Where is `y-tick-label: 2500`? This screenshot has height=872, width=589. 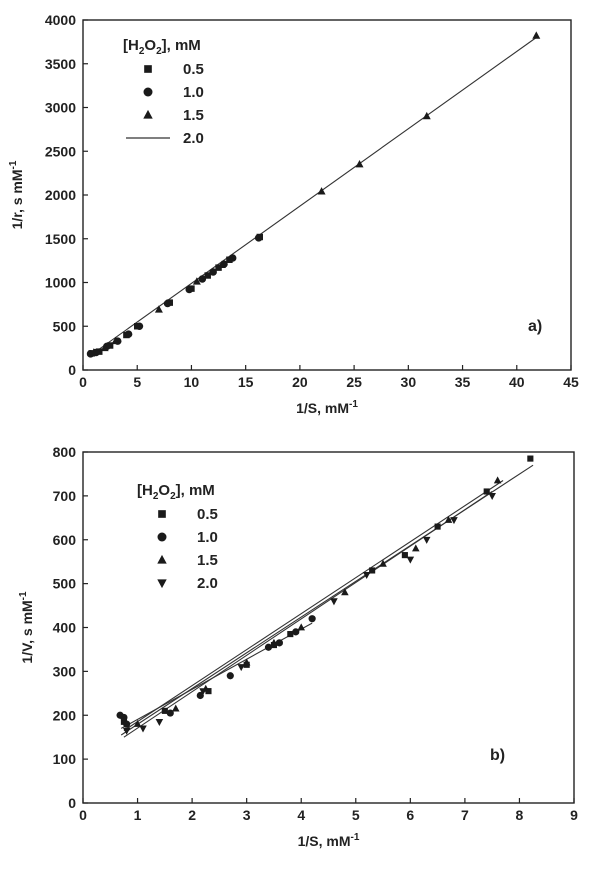 y-tick-label: 2500 is located at coordinates (60, 151).